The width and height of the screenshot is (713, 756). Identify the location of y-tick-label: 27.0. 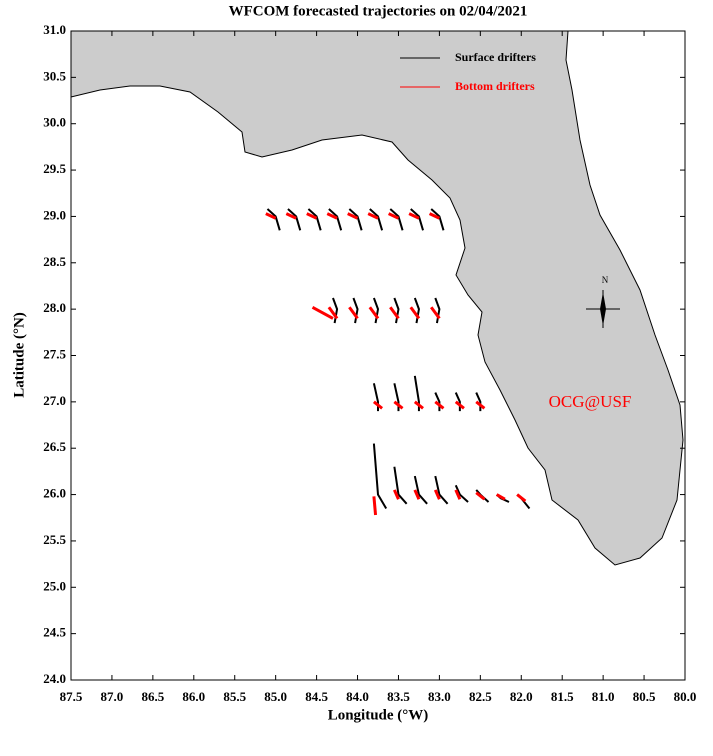
(54, 400).